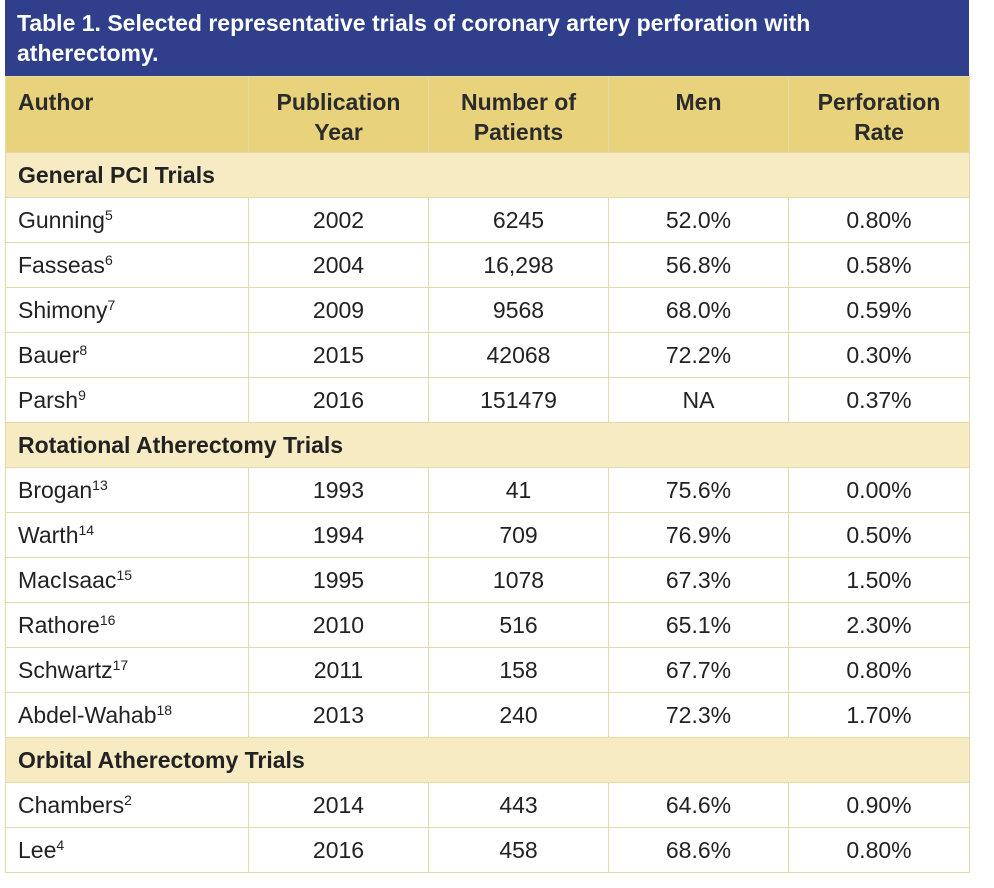  What do you see at coordinates (338, 805) in the screenshot?
I see `data-cell: 2014` at bounding box center [338, 805].